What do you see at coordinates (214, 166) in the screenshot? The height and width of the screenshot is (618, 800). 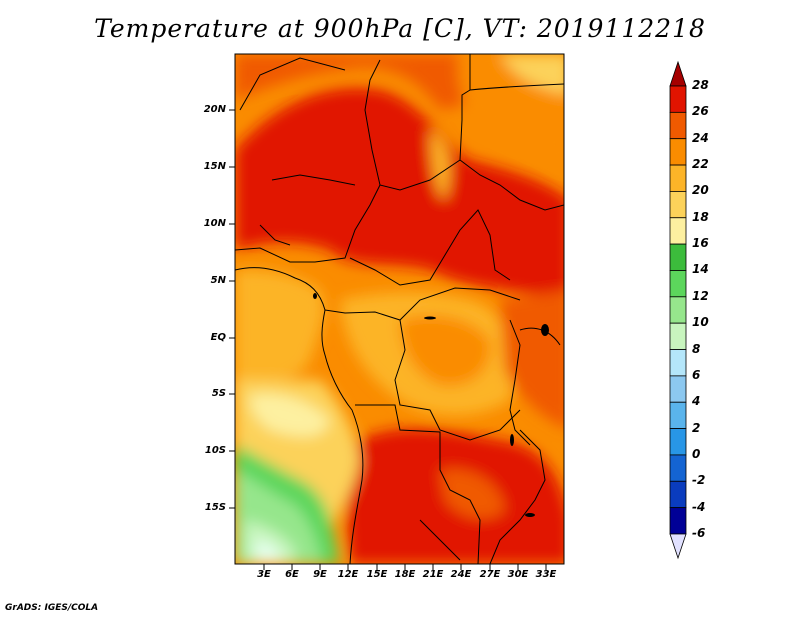 I see `lat-label-15n: 15N` at bounding box center [214, 166].